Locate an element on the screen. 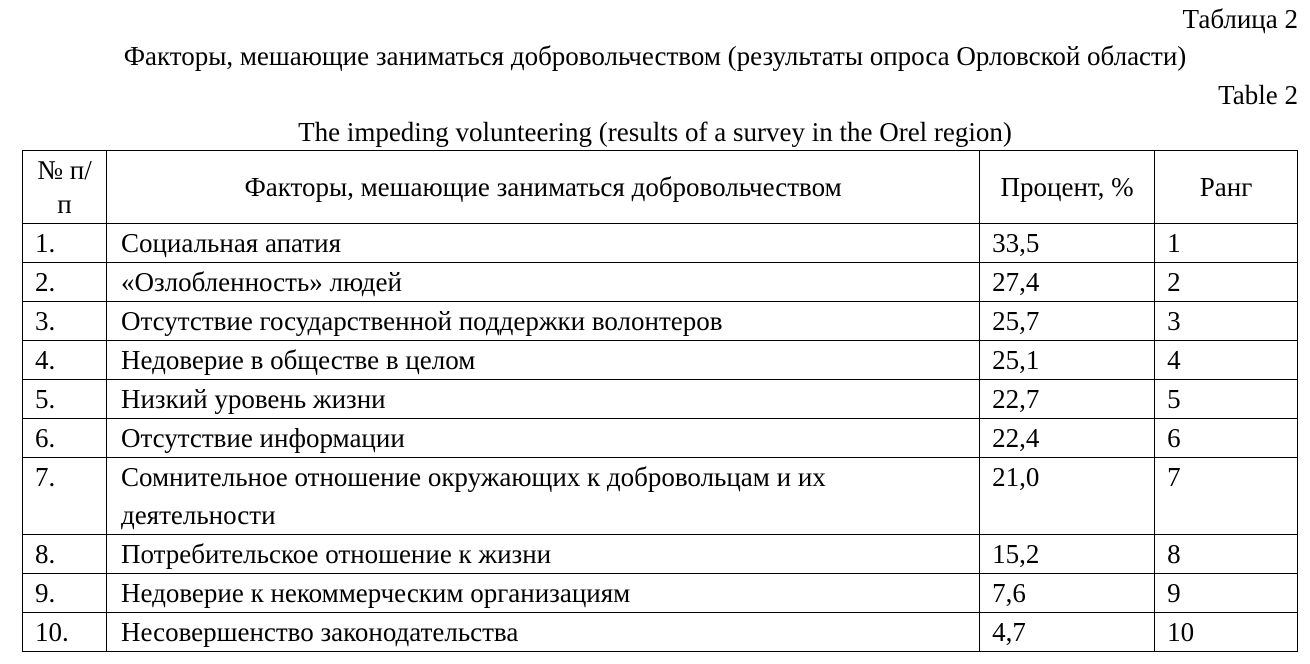 The width and height of the screenshot is (1310, 664). header-percent: Процент, % is located at coordinates (1067, 187).